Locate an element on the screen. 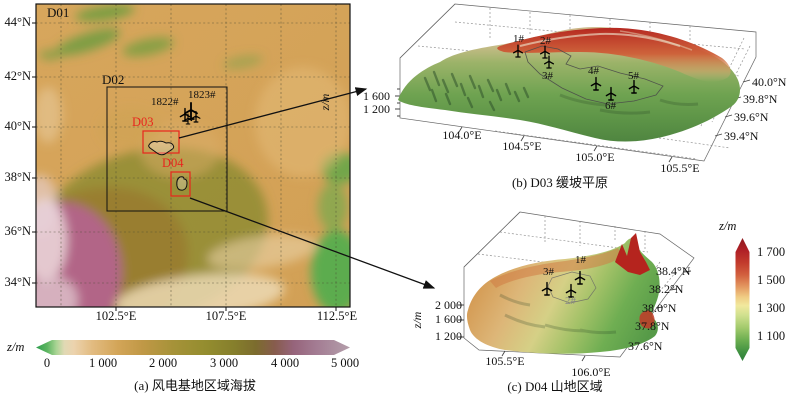 This screenshot has height=402, width=800. panel-b-xtick-104-0e: 104.0°E is located at coordinates (462, 135).